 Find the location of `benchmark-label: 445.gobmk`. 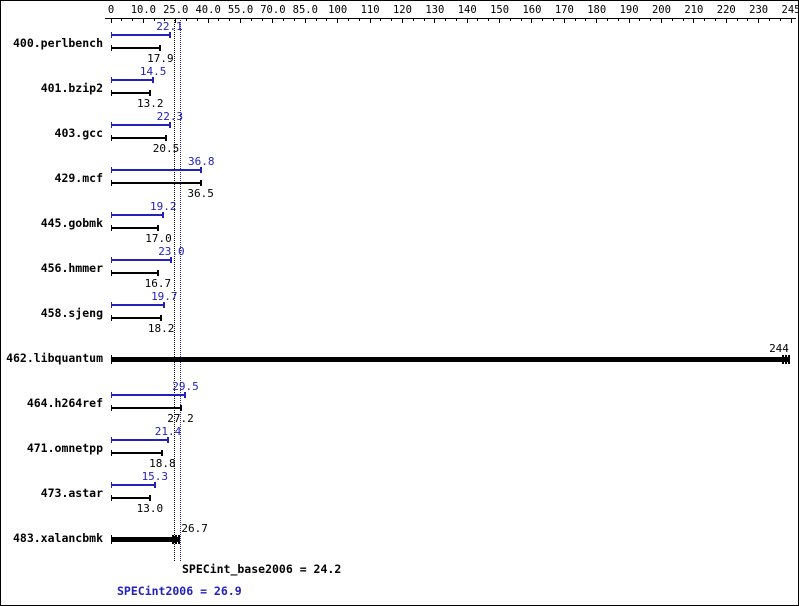

benchmark-label: 445.gobmk is located at coordinates (71, 223).